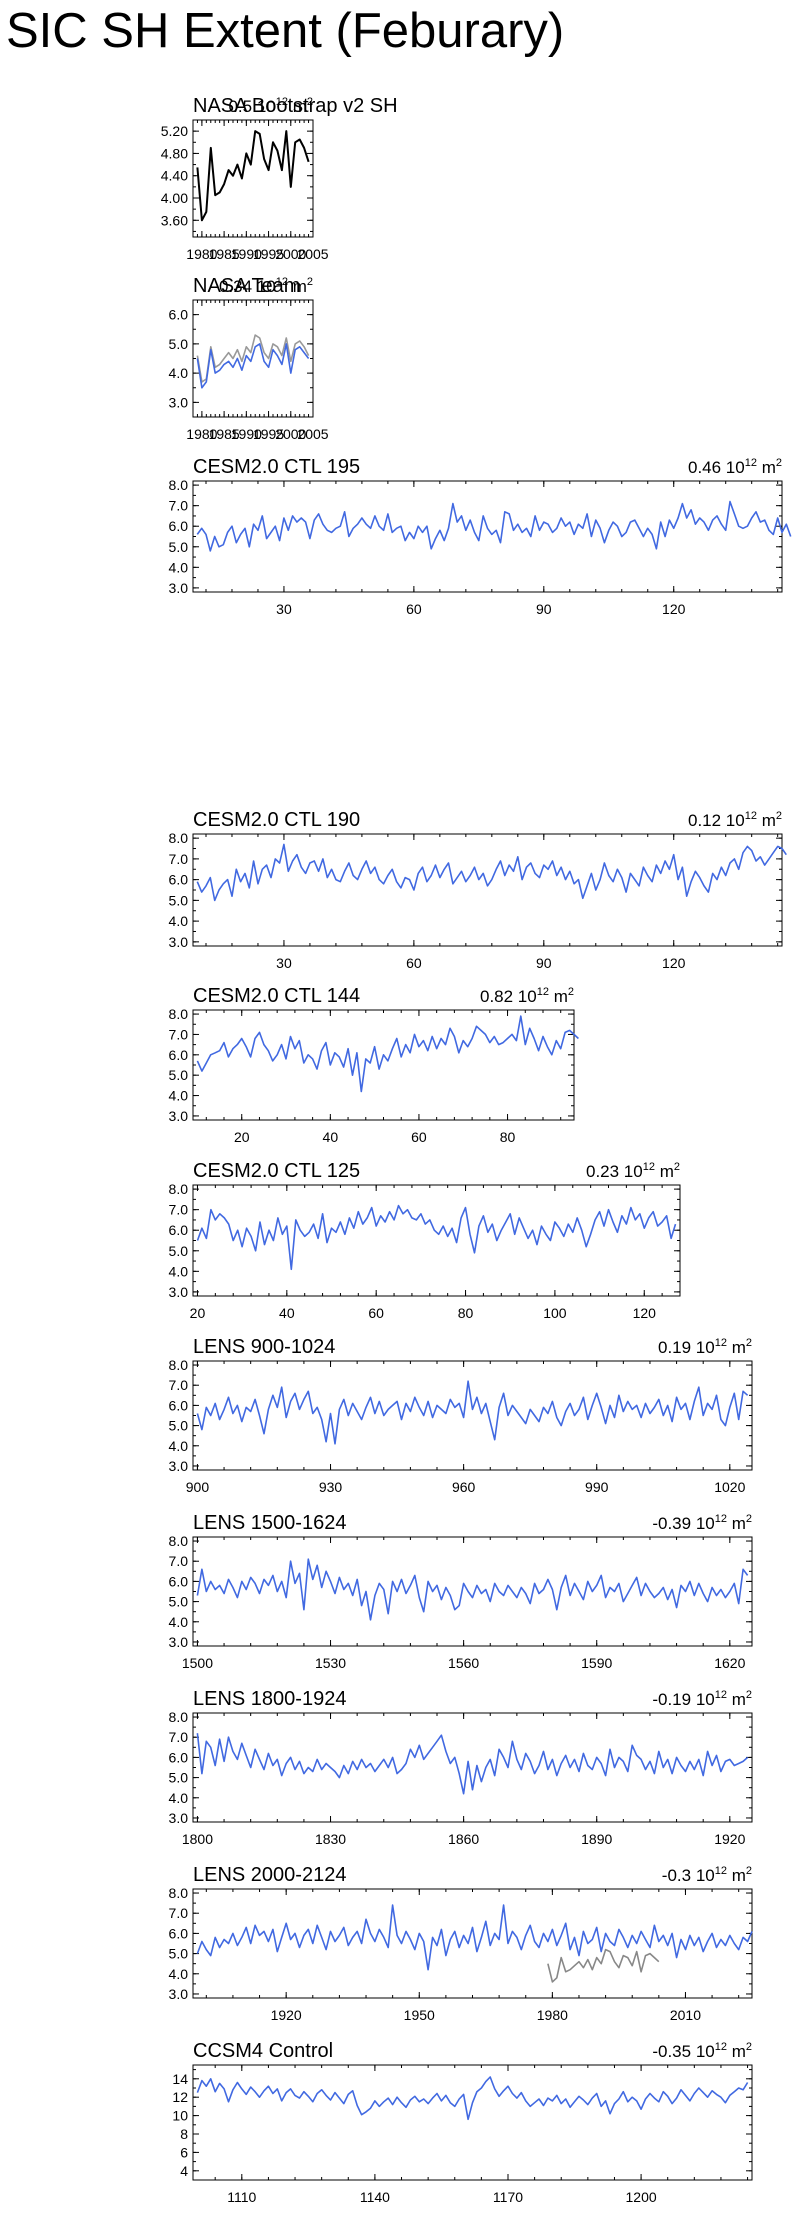 The image size is (803, 2227). Describe the element at coordinates (508, 2197) in the screenshot. I see `x-tick-label: 1170` at that location.